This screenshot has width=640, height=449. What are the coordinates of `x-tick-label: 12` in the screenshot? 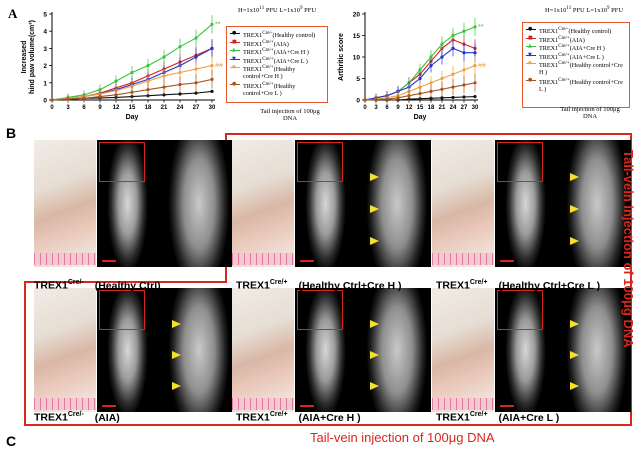 It's located at (116, 108).